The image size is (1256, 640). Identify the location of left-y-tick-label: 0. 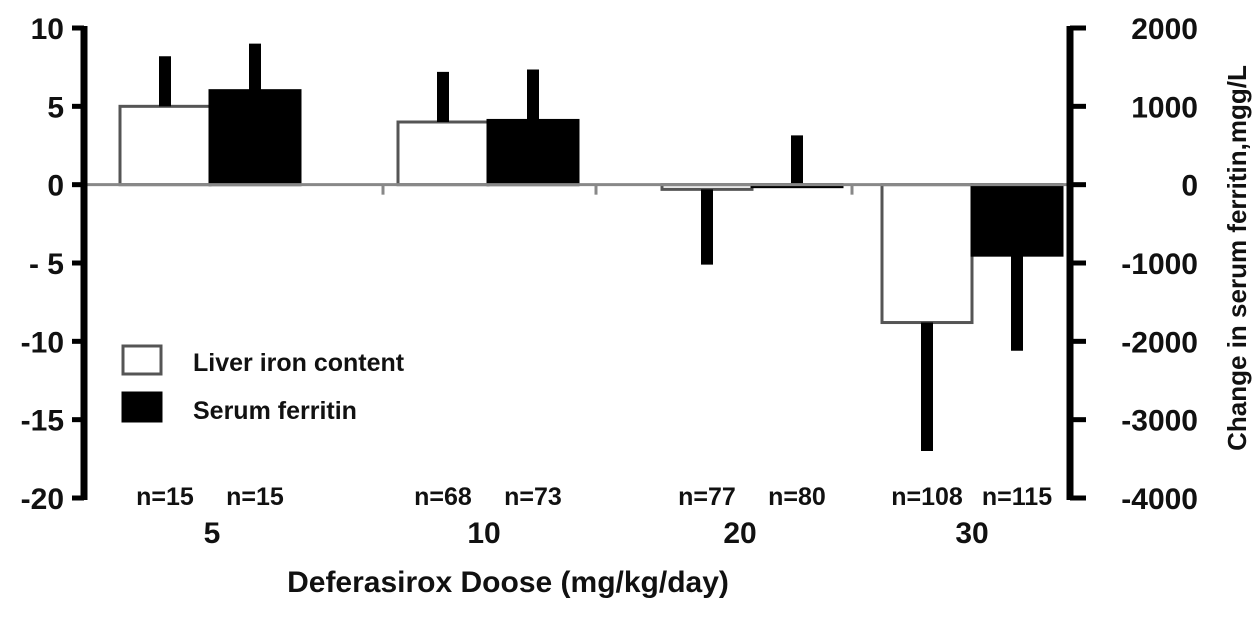
(55, 186).